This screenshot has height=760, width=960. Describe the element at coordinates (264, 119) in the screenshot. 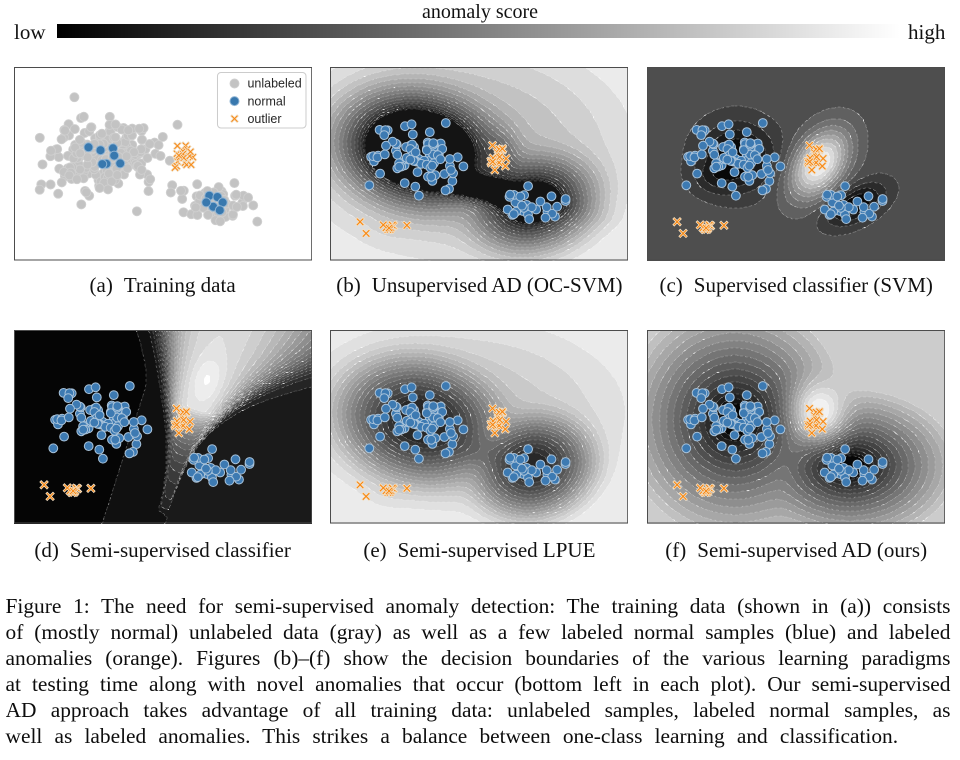

I see `svg-text: outlier` at that location.